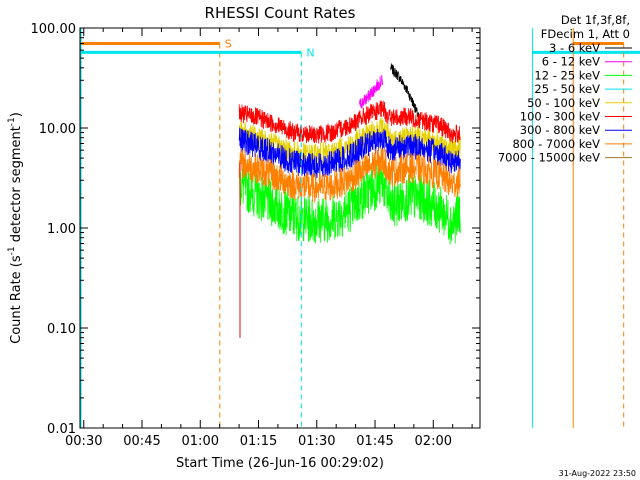  Describe the element at coordinates (16, 114) in the screenshot. I see `y-axis-label-end: )` at that location.